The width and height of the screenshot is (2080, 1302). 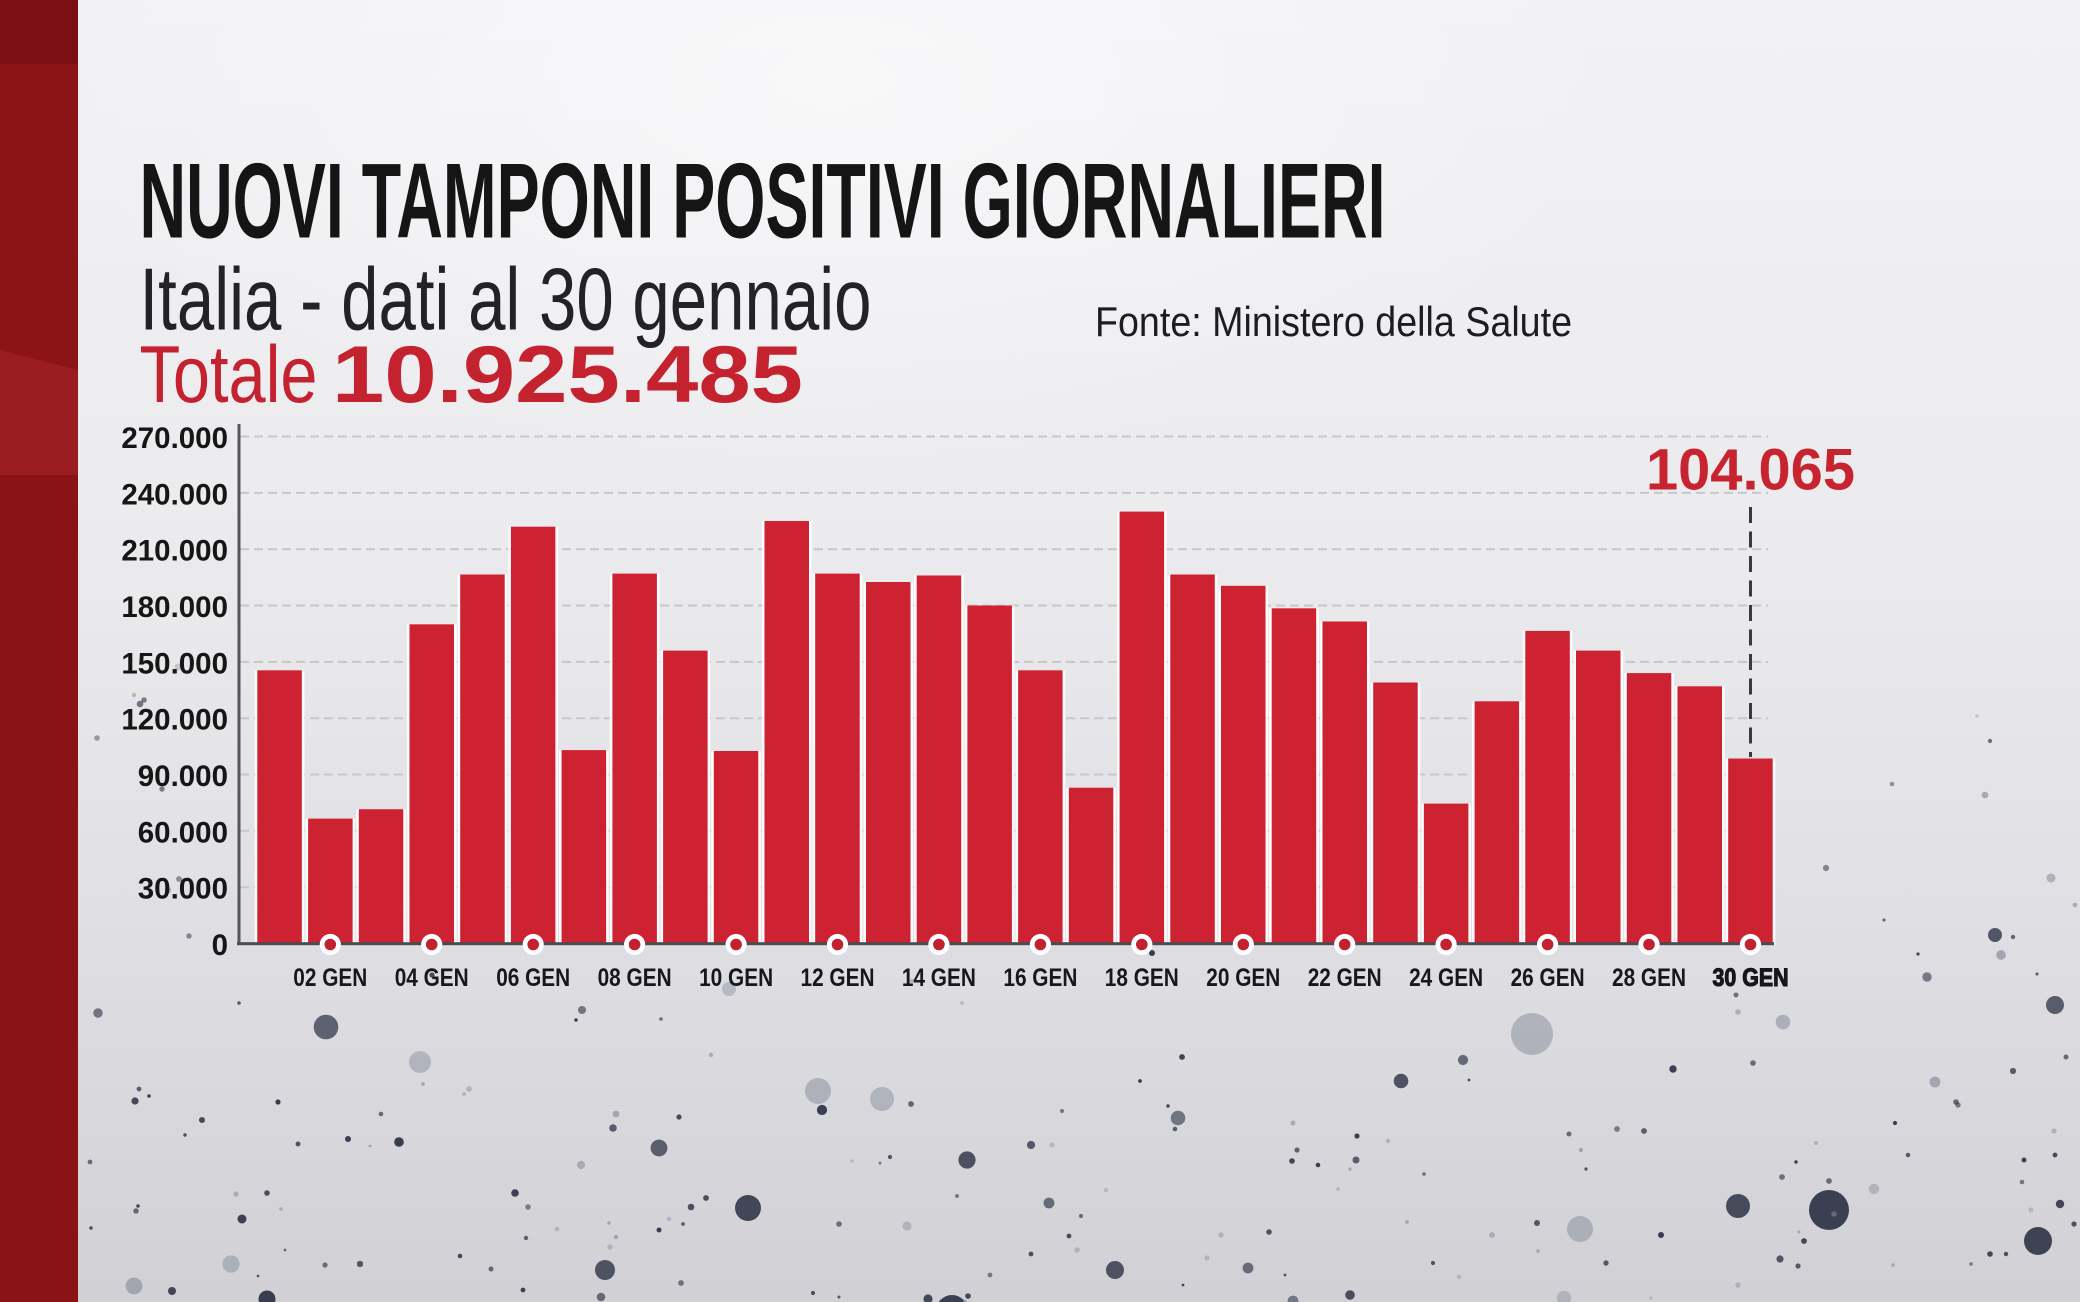 What do you see at coordinates (939, 978) in the screenshot?
I see `svg-text: 14 GEN` at bounding box center [939, 978].